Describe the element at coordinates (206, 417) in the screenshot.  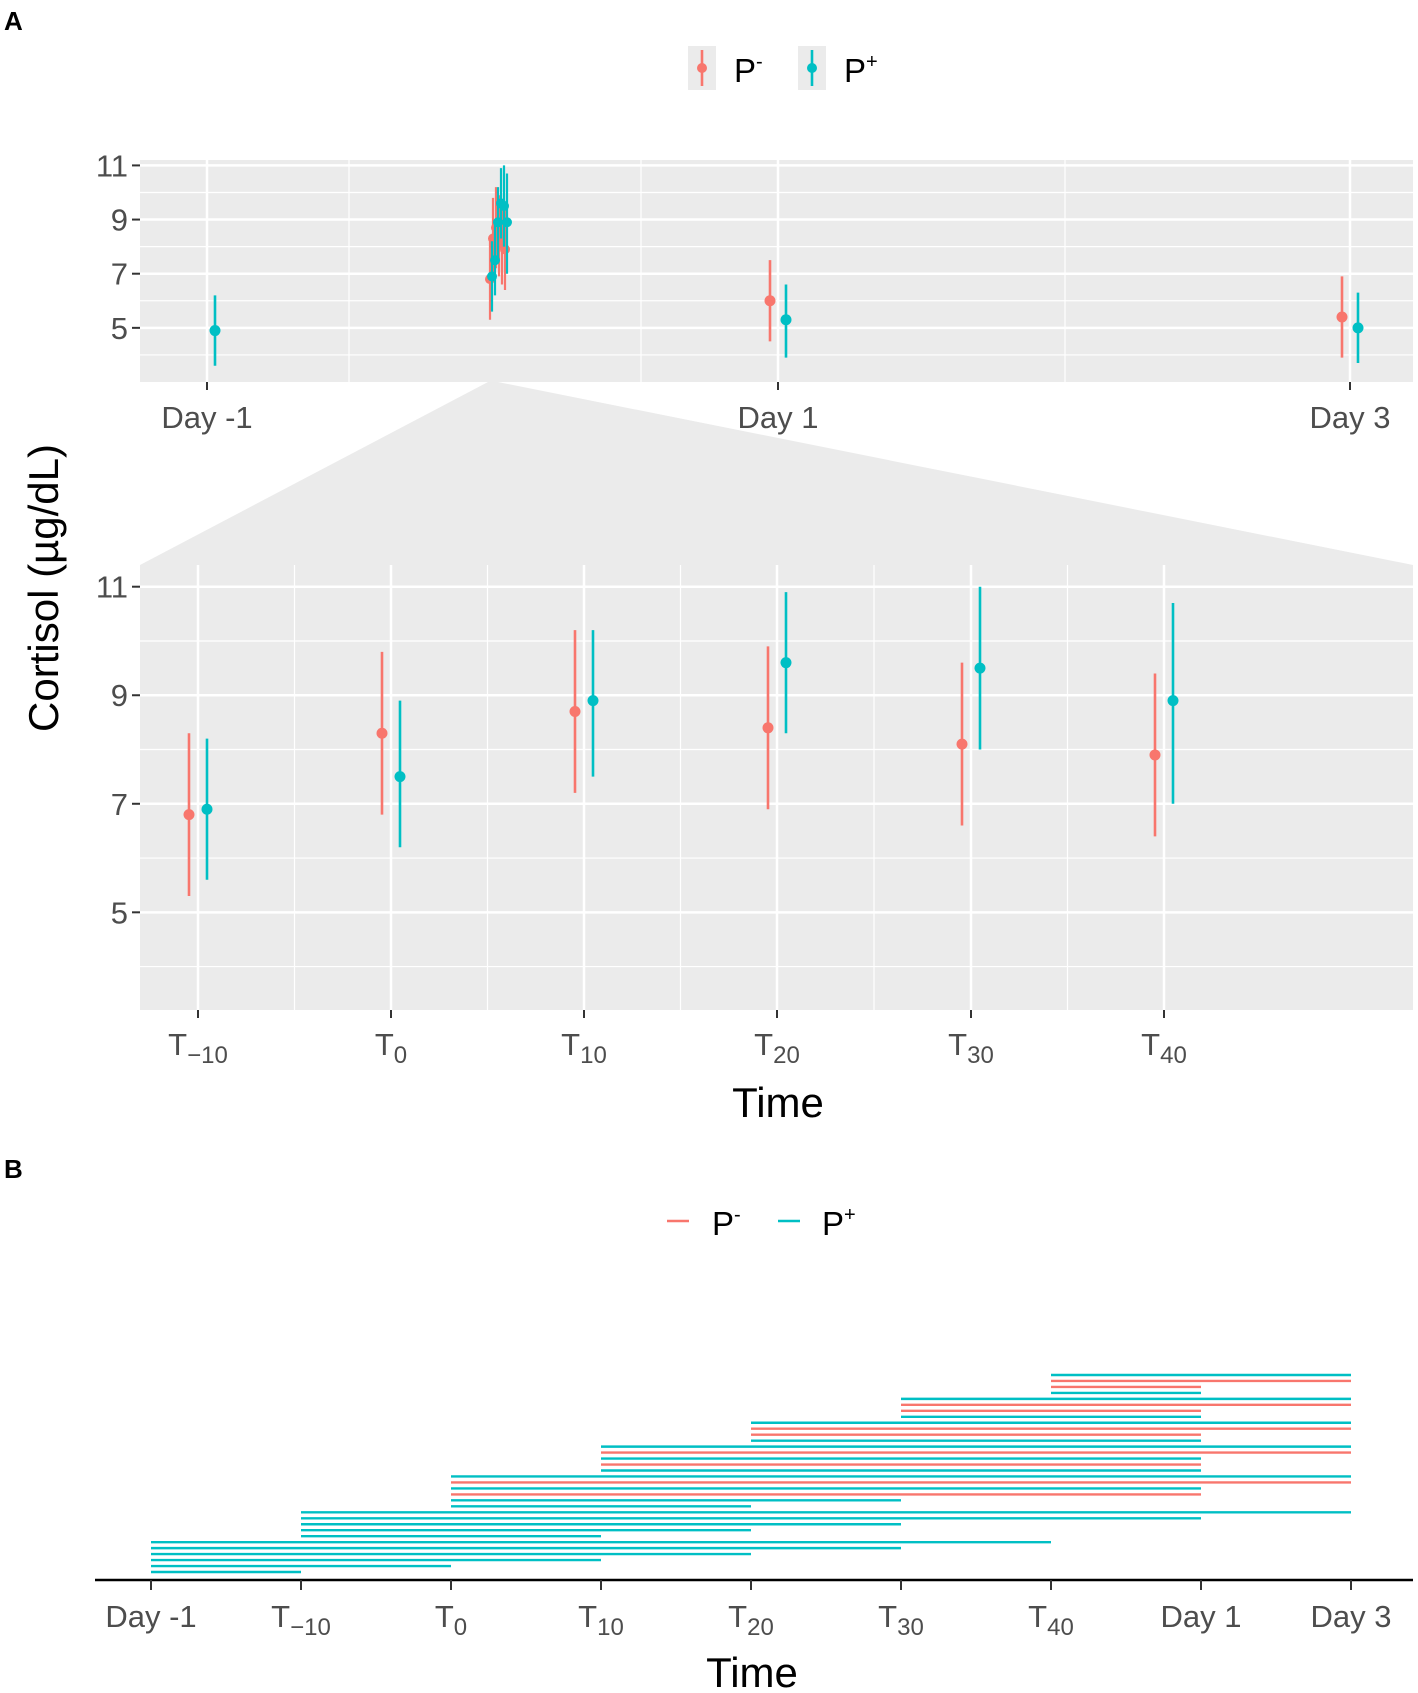
I see `a-top-x-tick-label-day-1: Day -1` at that location.